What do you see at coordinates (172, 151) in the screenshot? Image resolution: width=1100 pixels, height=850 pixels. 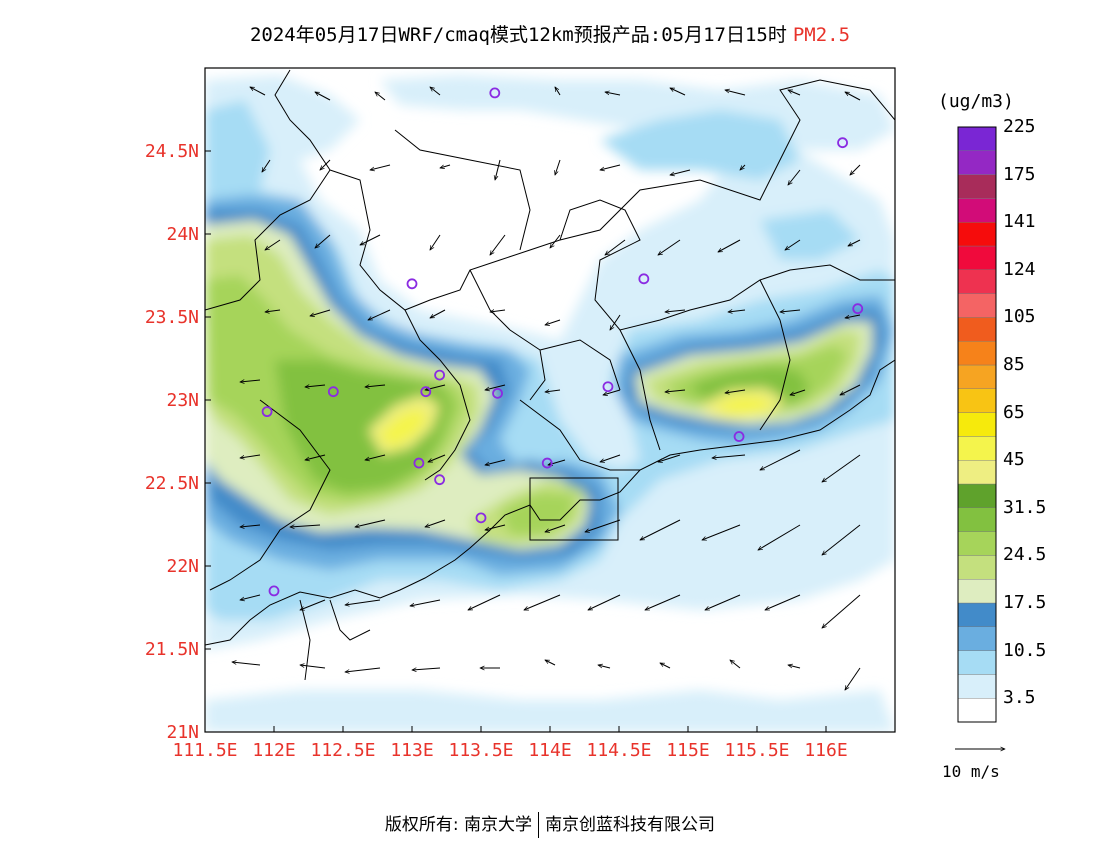 I see `y-tick-label: 24.5N` at bounding box center [172, 151].